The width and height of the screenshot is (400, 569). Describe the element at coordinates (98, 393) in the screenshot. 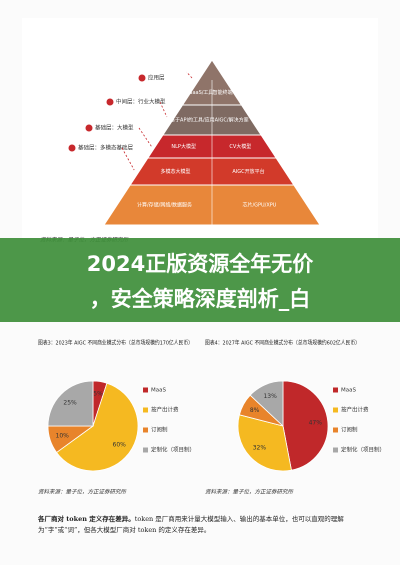

I see `slice-label: 5%` at that location.